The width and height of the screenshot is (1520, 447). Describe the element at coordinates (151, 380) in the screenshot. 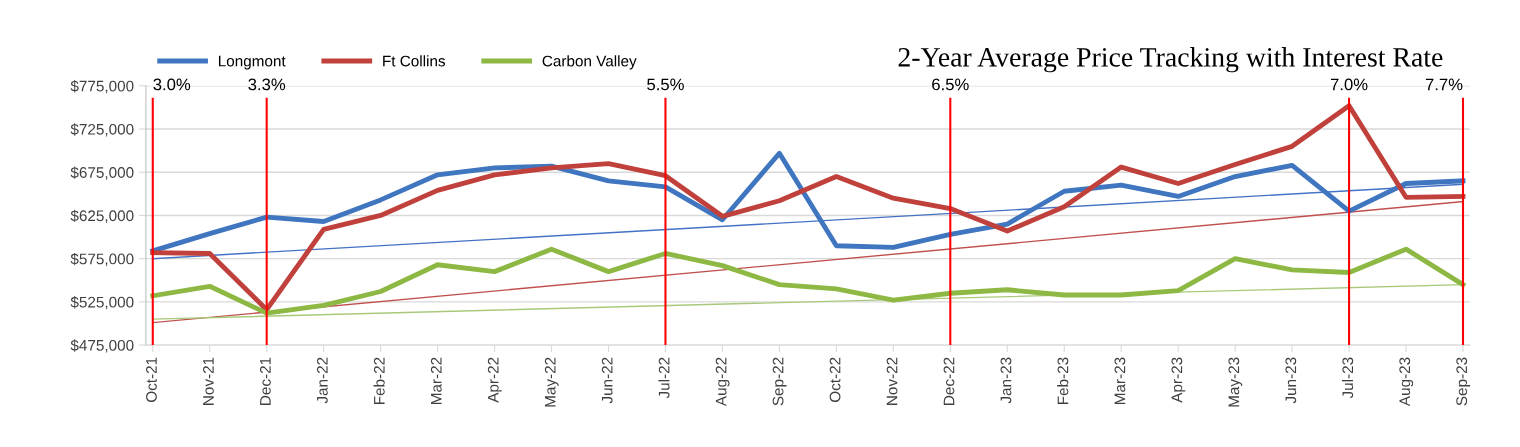

I see `x-tick-label: Oct-21` at that location.